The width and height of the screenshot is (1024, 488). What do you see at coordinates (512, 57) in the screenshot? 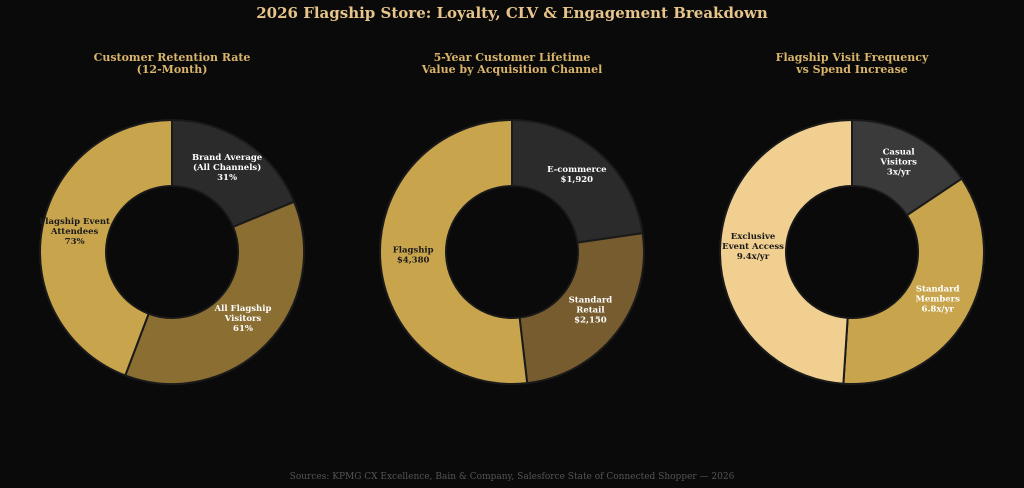
I see `chart-title-line: 5-Year Customer Lifetime` at bounding box center [512, 57].